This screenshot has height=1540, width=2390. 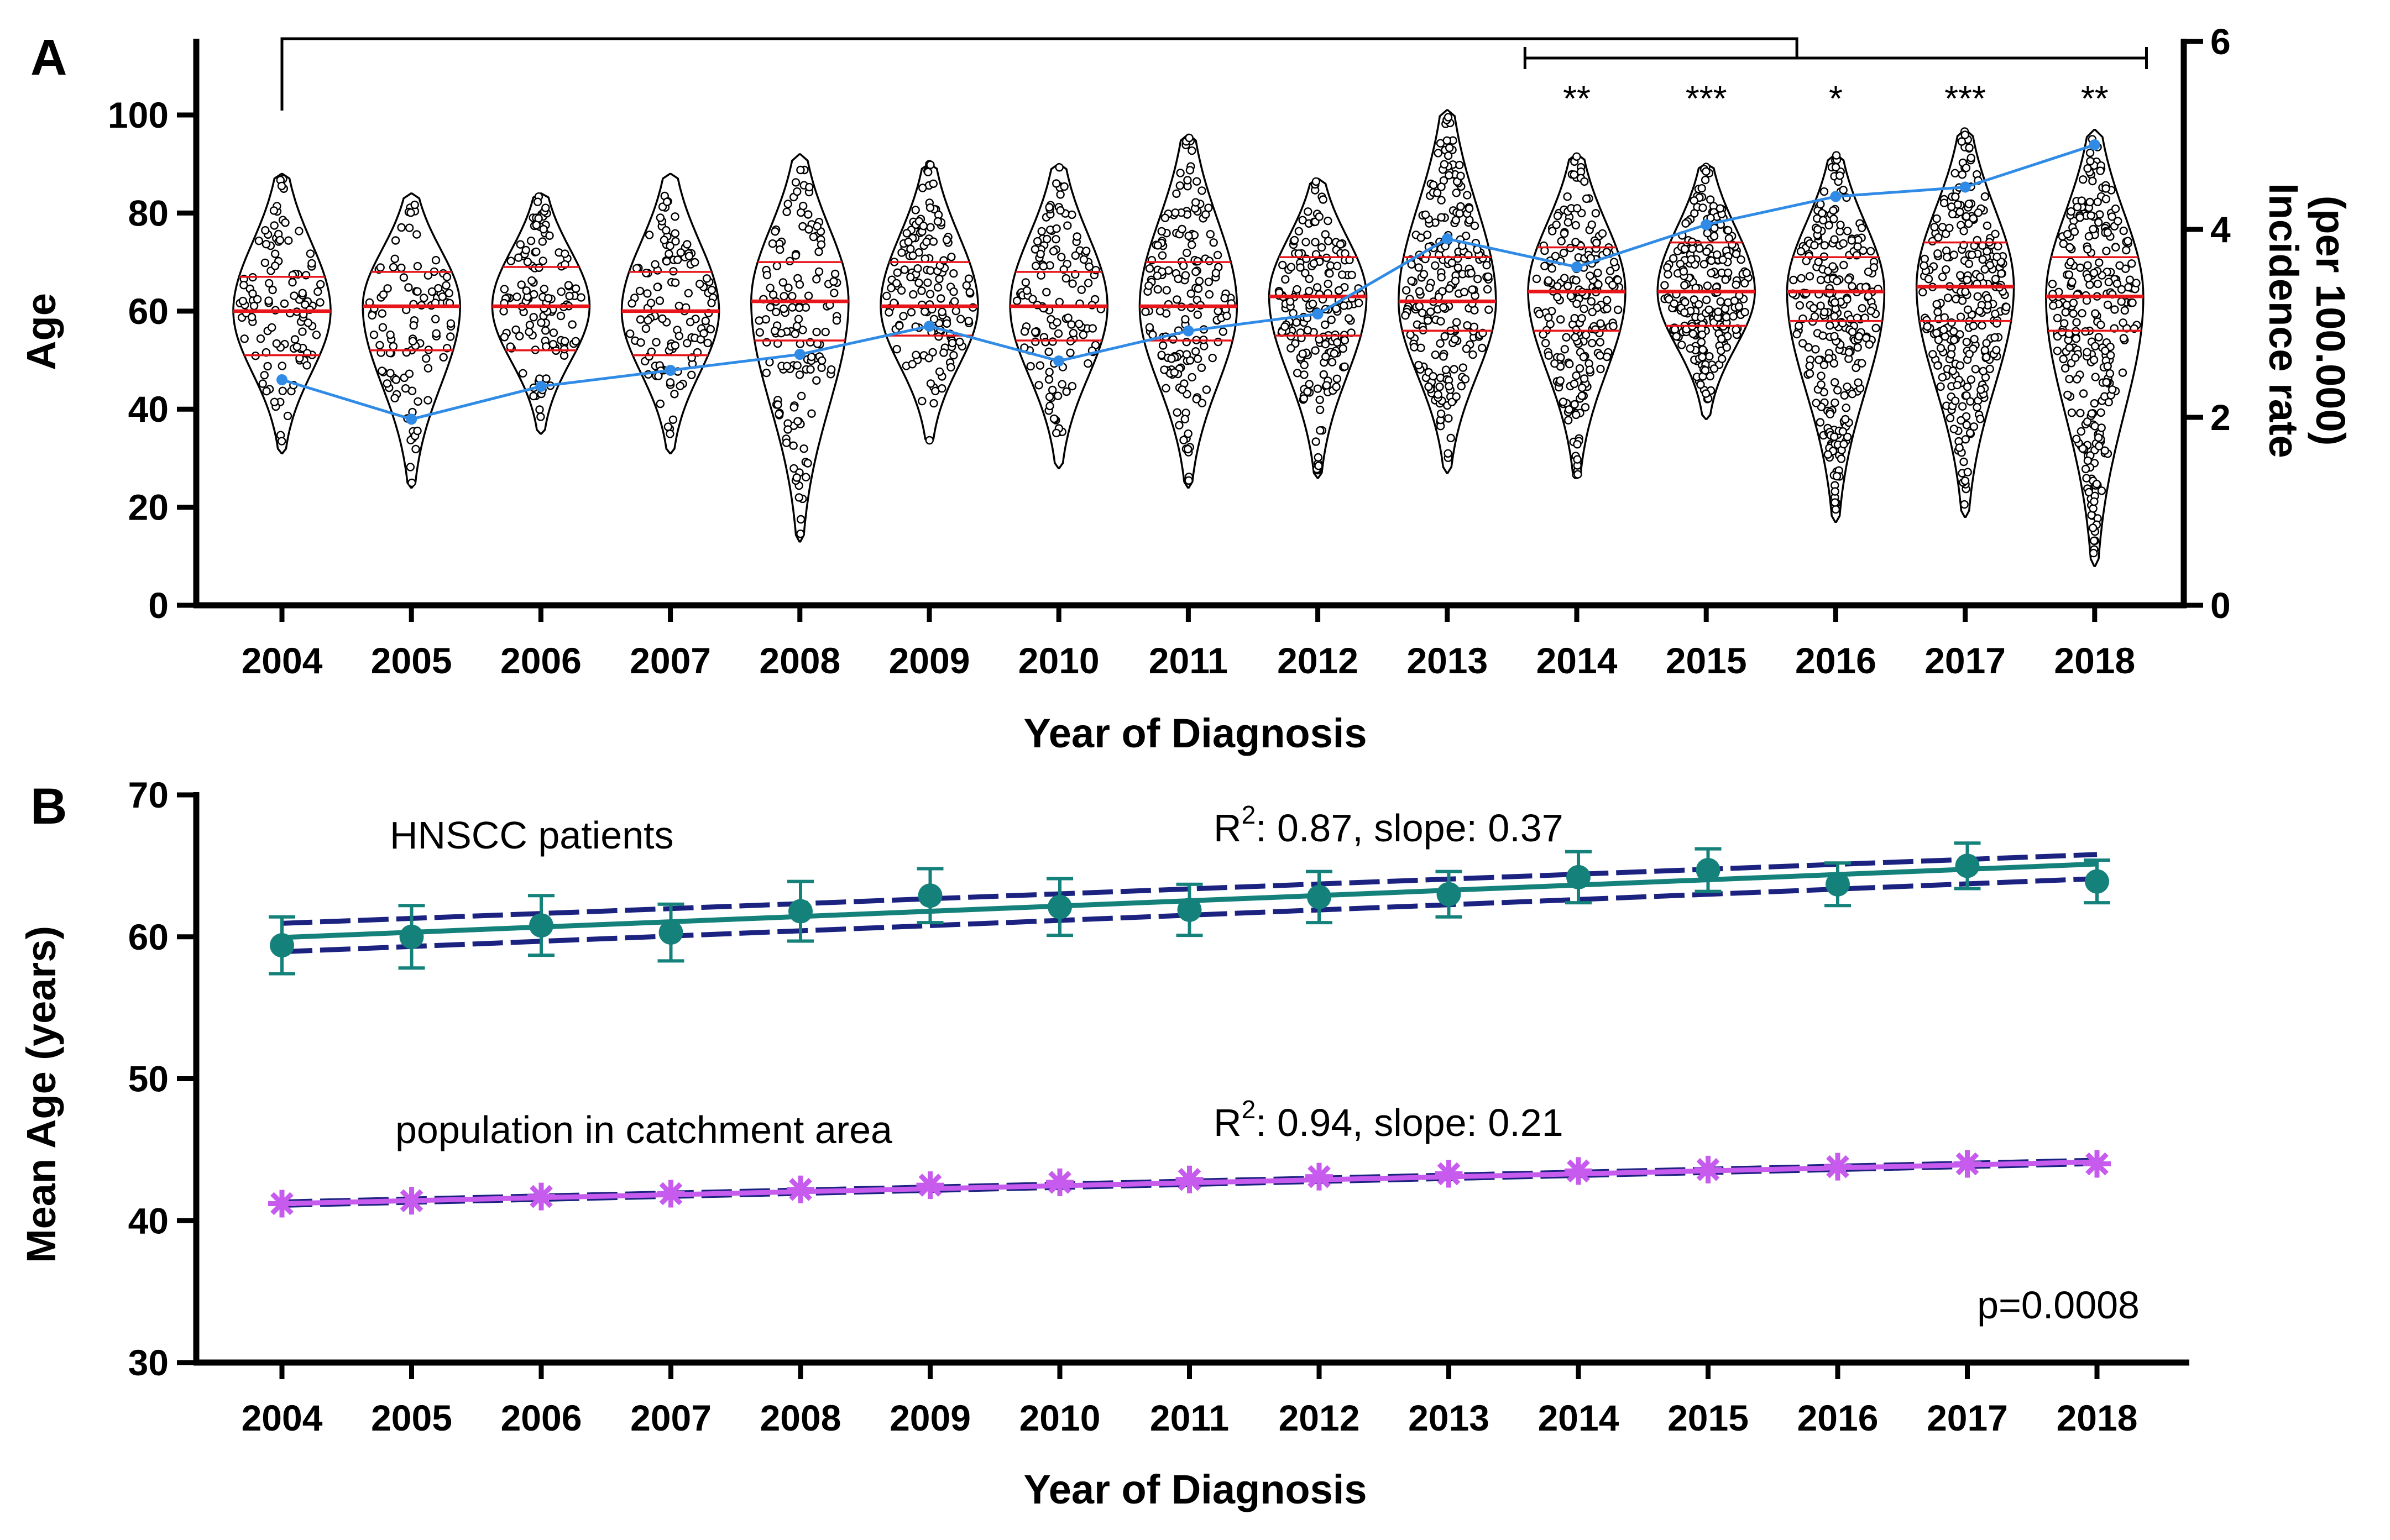 What do you see at coordinates (1188, 660) in the screenshot?
I see `x-tick-label: 2011` at bounding box center [1188, 660].